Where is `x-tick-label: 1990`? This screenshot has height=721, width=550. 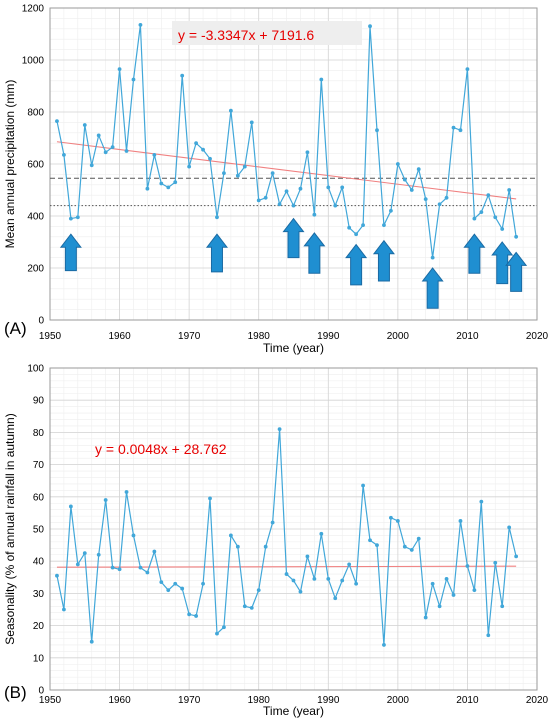 x-tick-label: 1990 is located at coordinates (328, 700).